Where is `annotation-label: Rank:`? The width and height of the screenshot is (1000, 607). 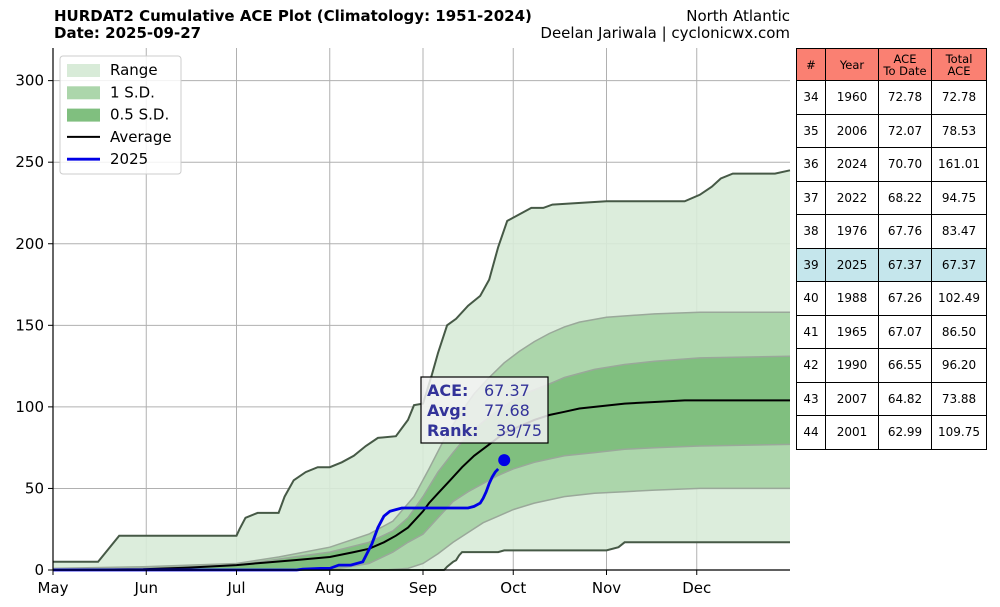 annotation-label: Rank: is located at coordinates (453, 430).